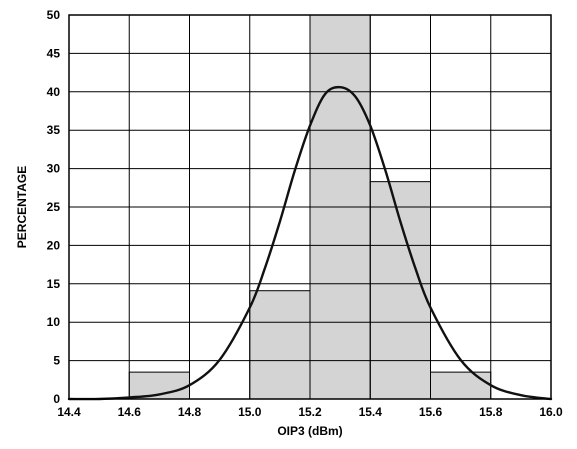  I want to click on y-tick-label: 15, so click(54, 284).